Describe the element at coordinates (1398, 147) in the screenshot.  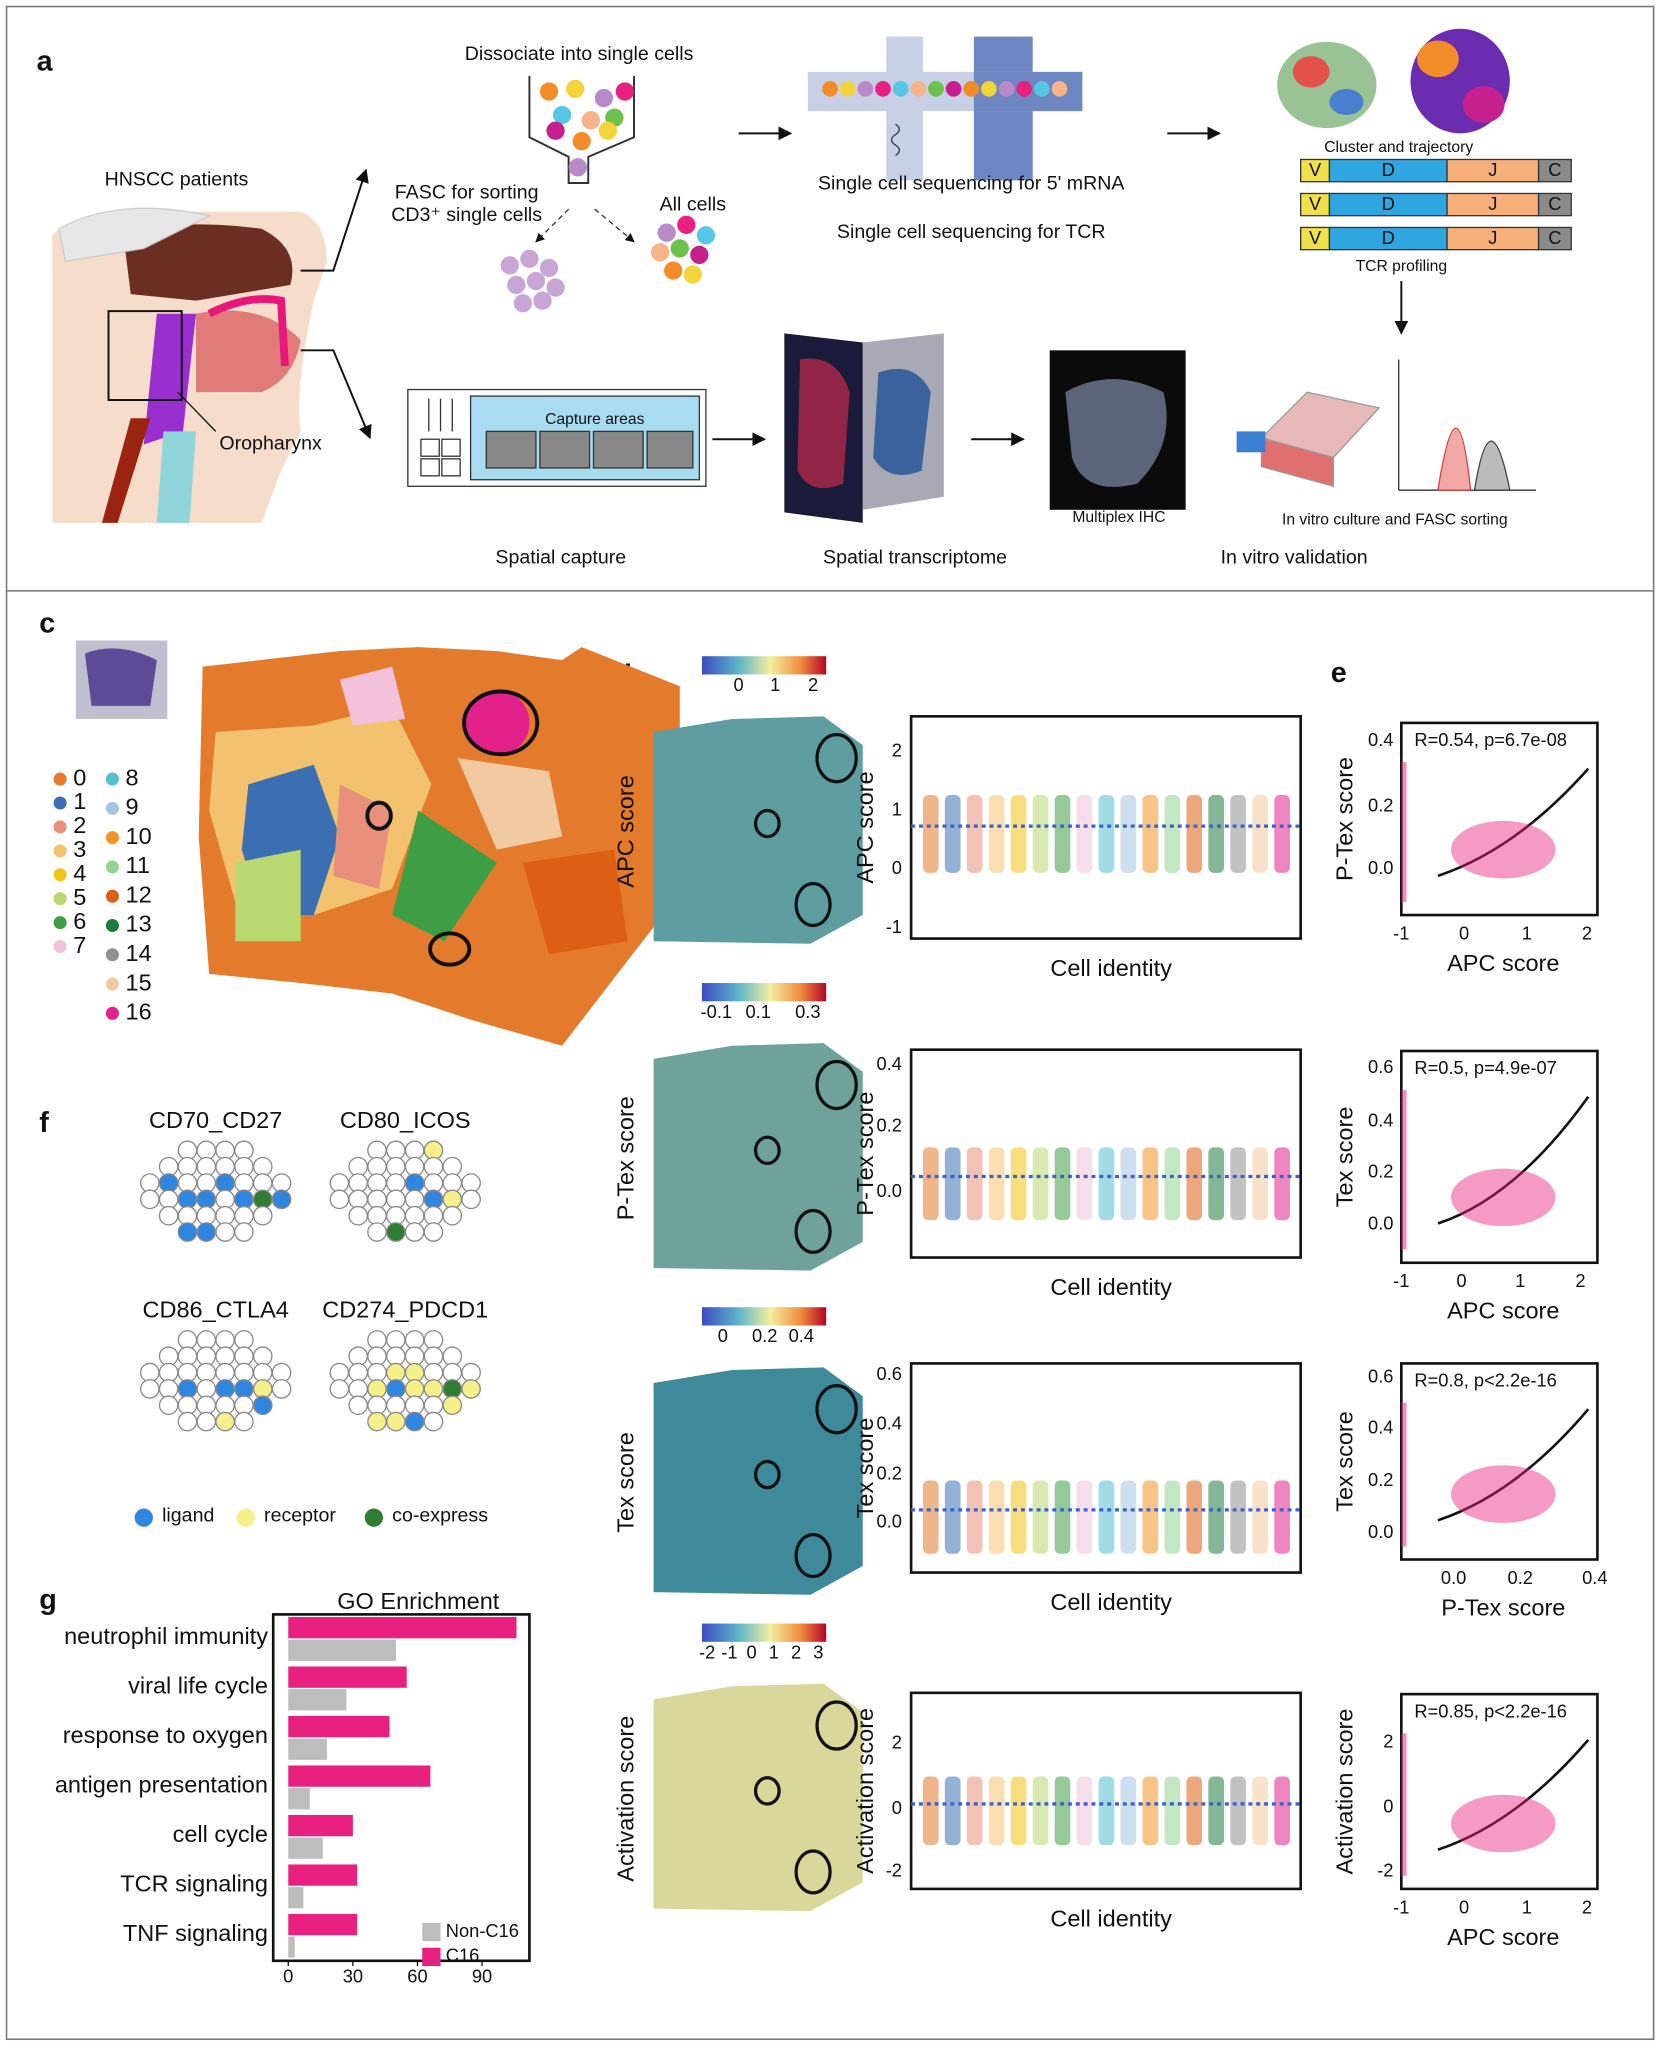
I see `label: Cluster and trajectory` at that location.